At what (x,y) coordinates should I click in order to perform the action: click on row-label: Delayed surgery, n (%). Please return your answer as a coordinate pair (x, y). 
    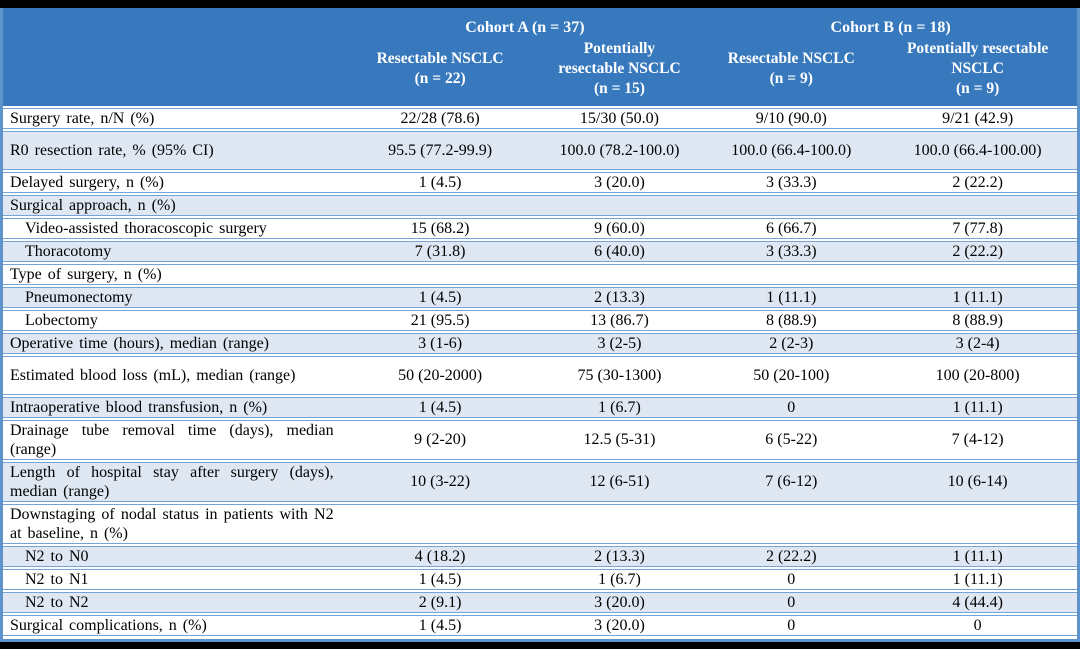
    Looking at the image, I should click on (174, 182).